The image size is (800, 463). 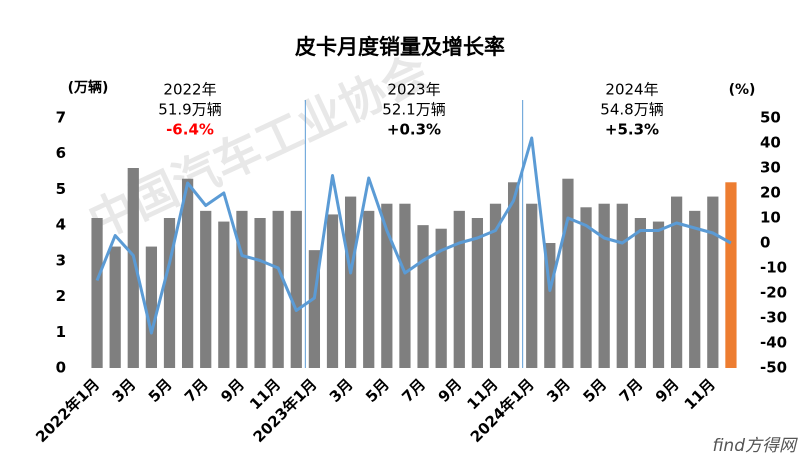 I want to click on y2-tick-label: -30, so click(x=773, y=318).